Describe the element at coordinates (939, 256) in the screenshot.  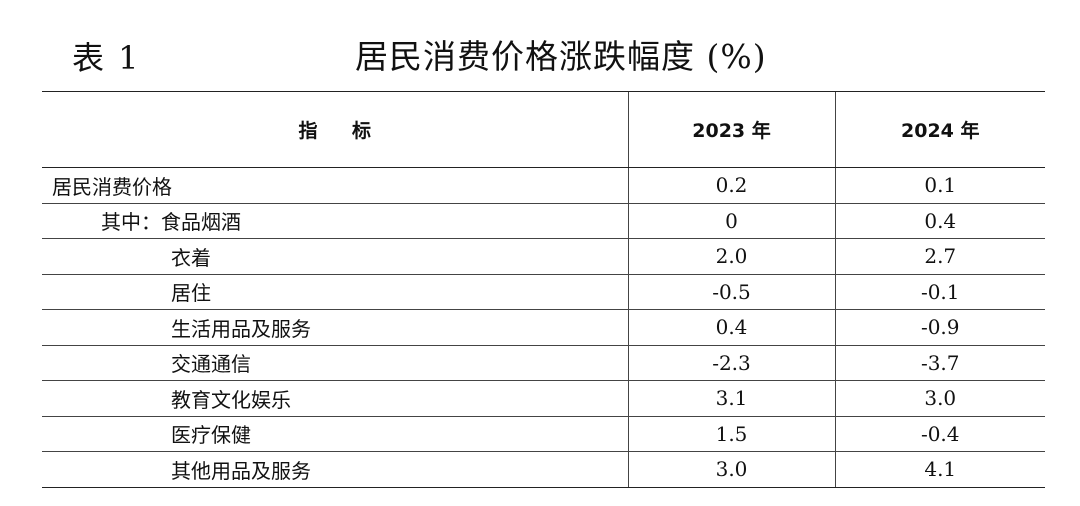
I see `value-2024: 2.7` at that location.